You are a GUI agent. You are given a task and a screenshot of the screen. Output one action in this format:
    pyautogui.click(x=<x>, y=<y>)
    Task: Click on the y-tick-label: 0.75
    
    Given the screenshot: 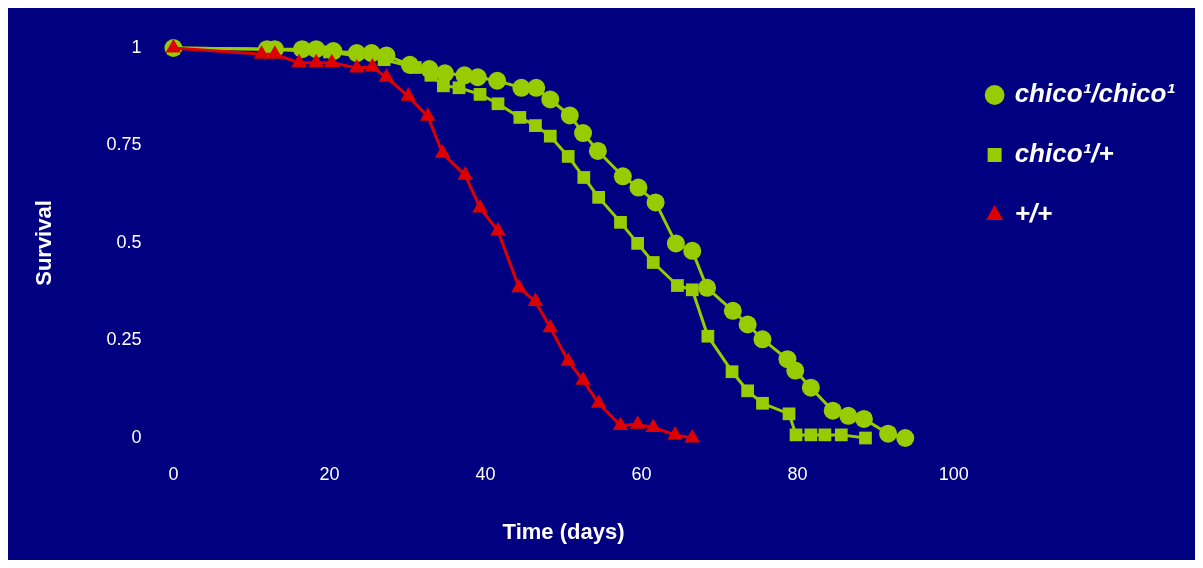 What is the action you would take?
    pyautogui.click(x=124, y=144)
    